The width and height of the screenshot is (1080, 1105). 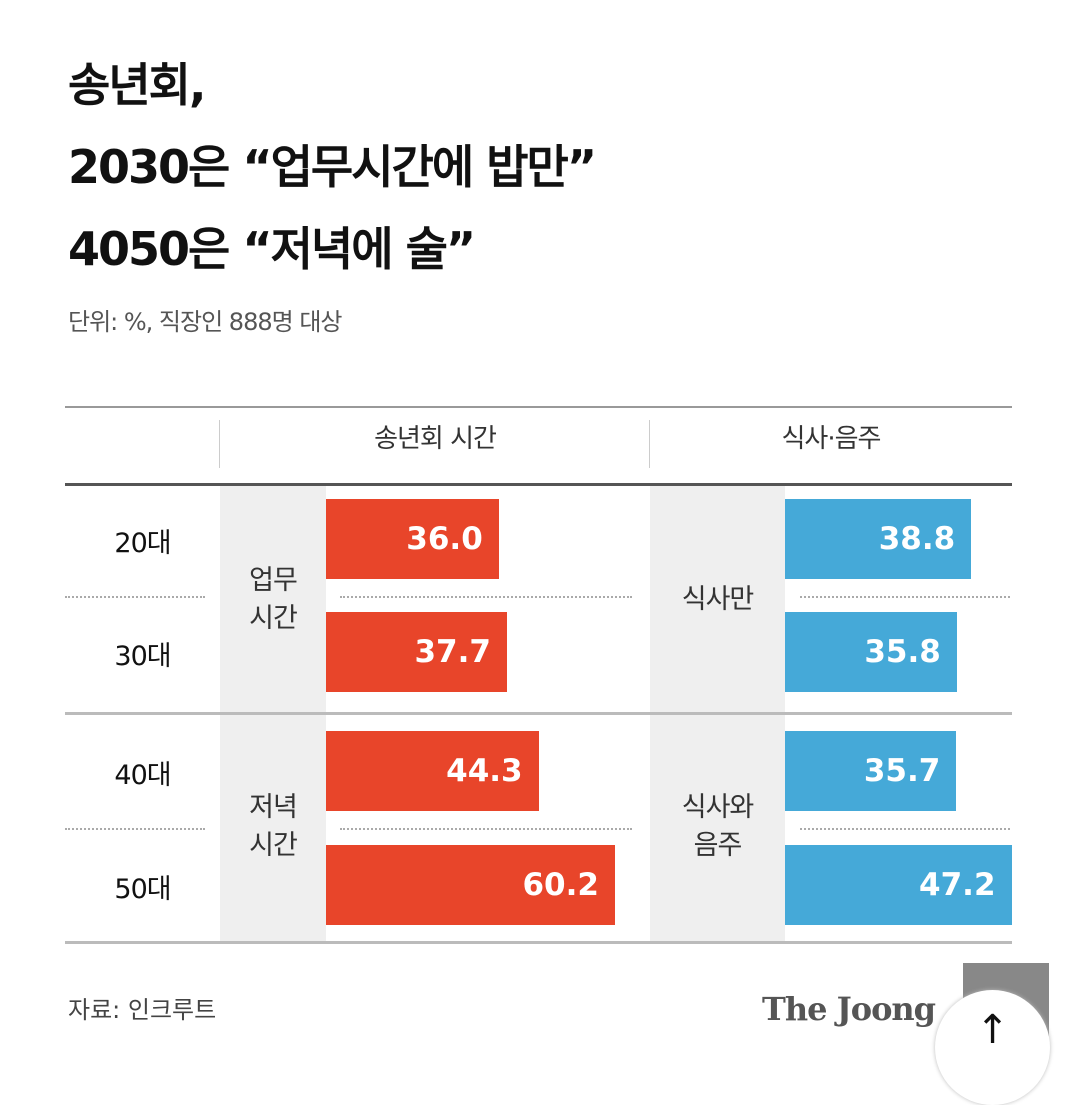 What do you see at coordinates (878, 539) in the screenshot?
I see `bar: 38.8` at bounding box center [878, 539].